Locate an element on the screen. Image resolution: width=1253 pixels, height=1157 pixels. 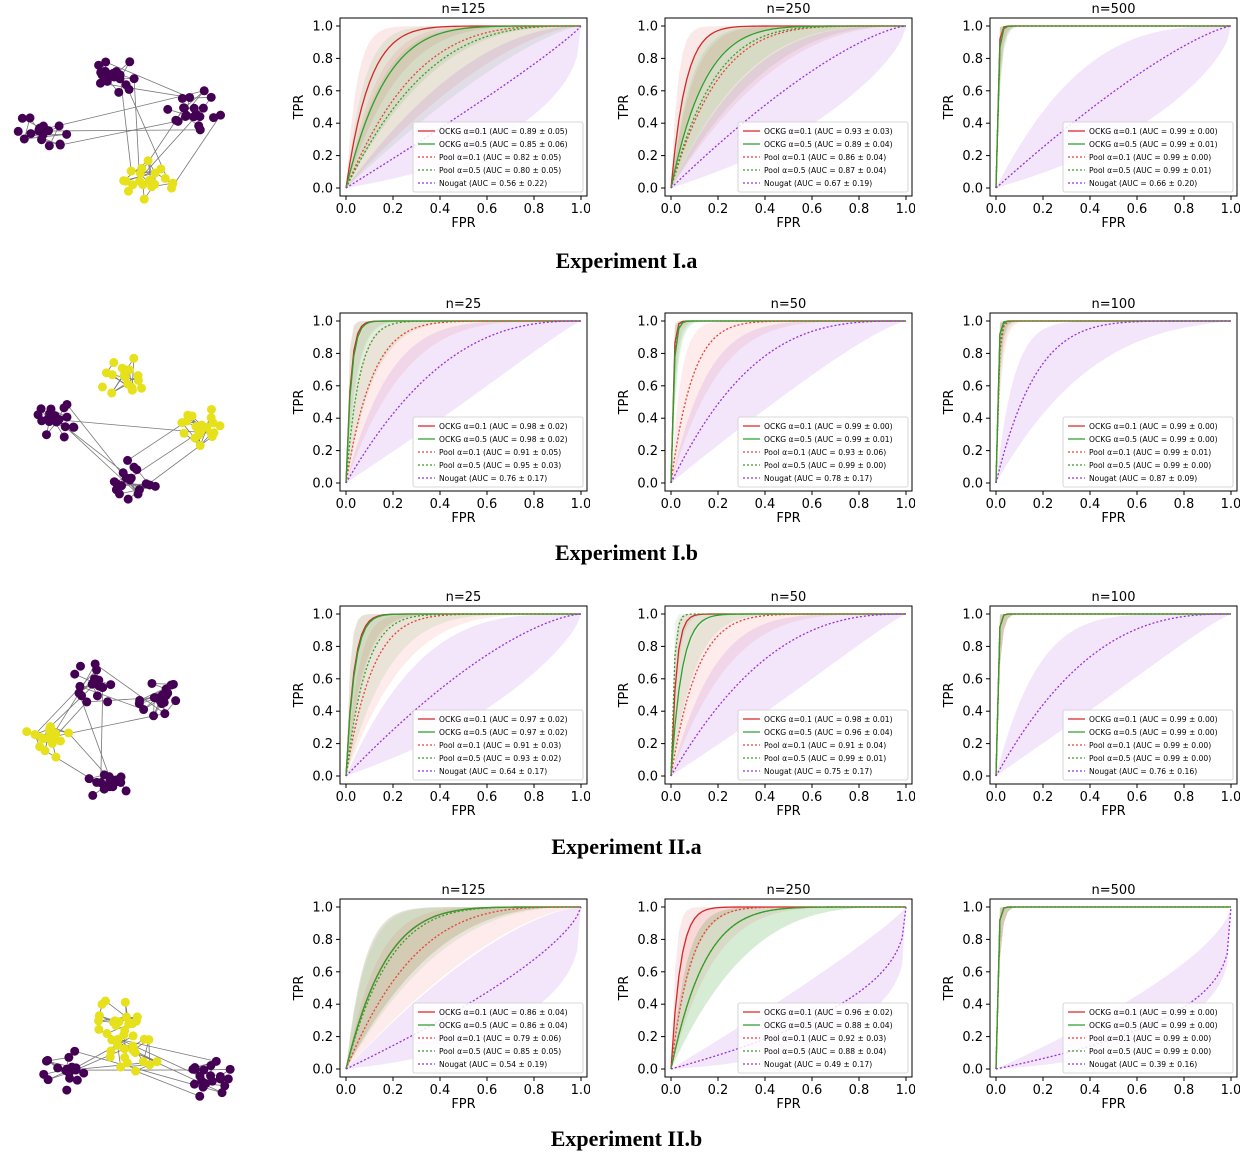
legend-entry: OCKG α=0.1 (AUC = 0.98 ± 0.01) is located at coordinates (828, 719).